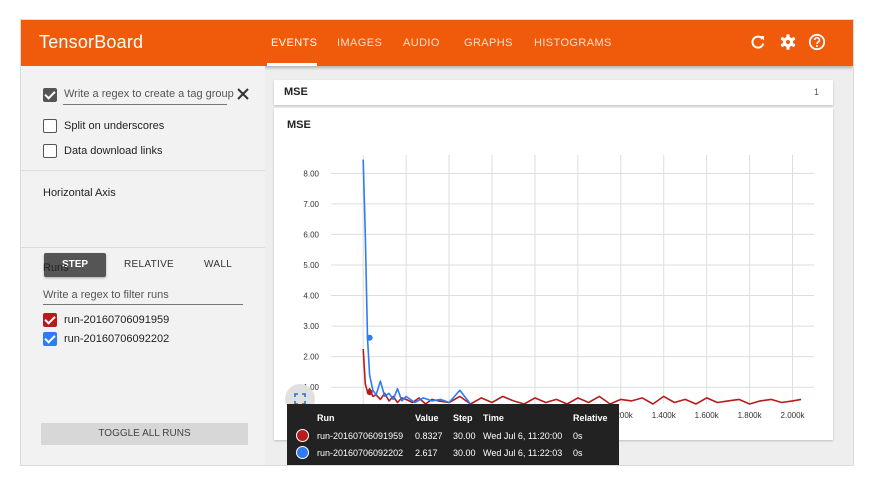 Image resolution: width=872 pixels, height=488 pixels. I want to click on tooltip-header-step: Step, so click(463, 418).